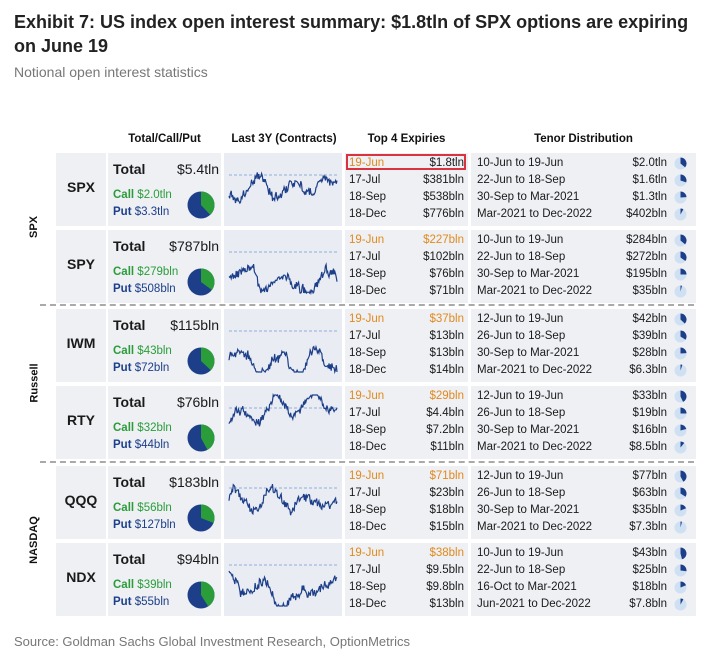 This screenshot has height=670, width=707. I want to click on tenor-row: Mar-2021 to Dec-2022 $402bln, so click(583, 214).